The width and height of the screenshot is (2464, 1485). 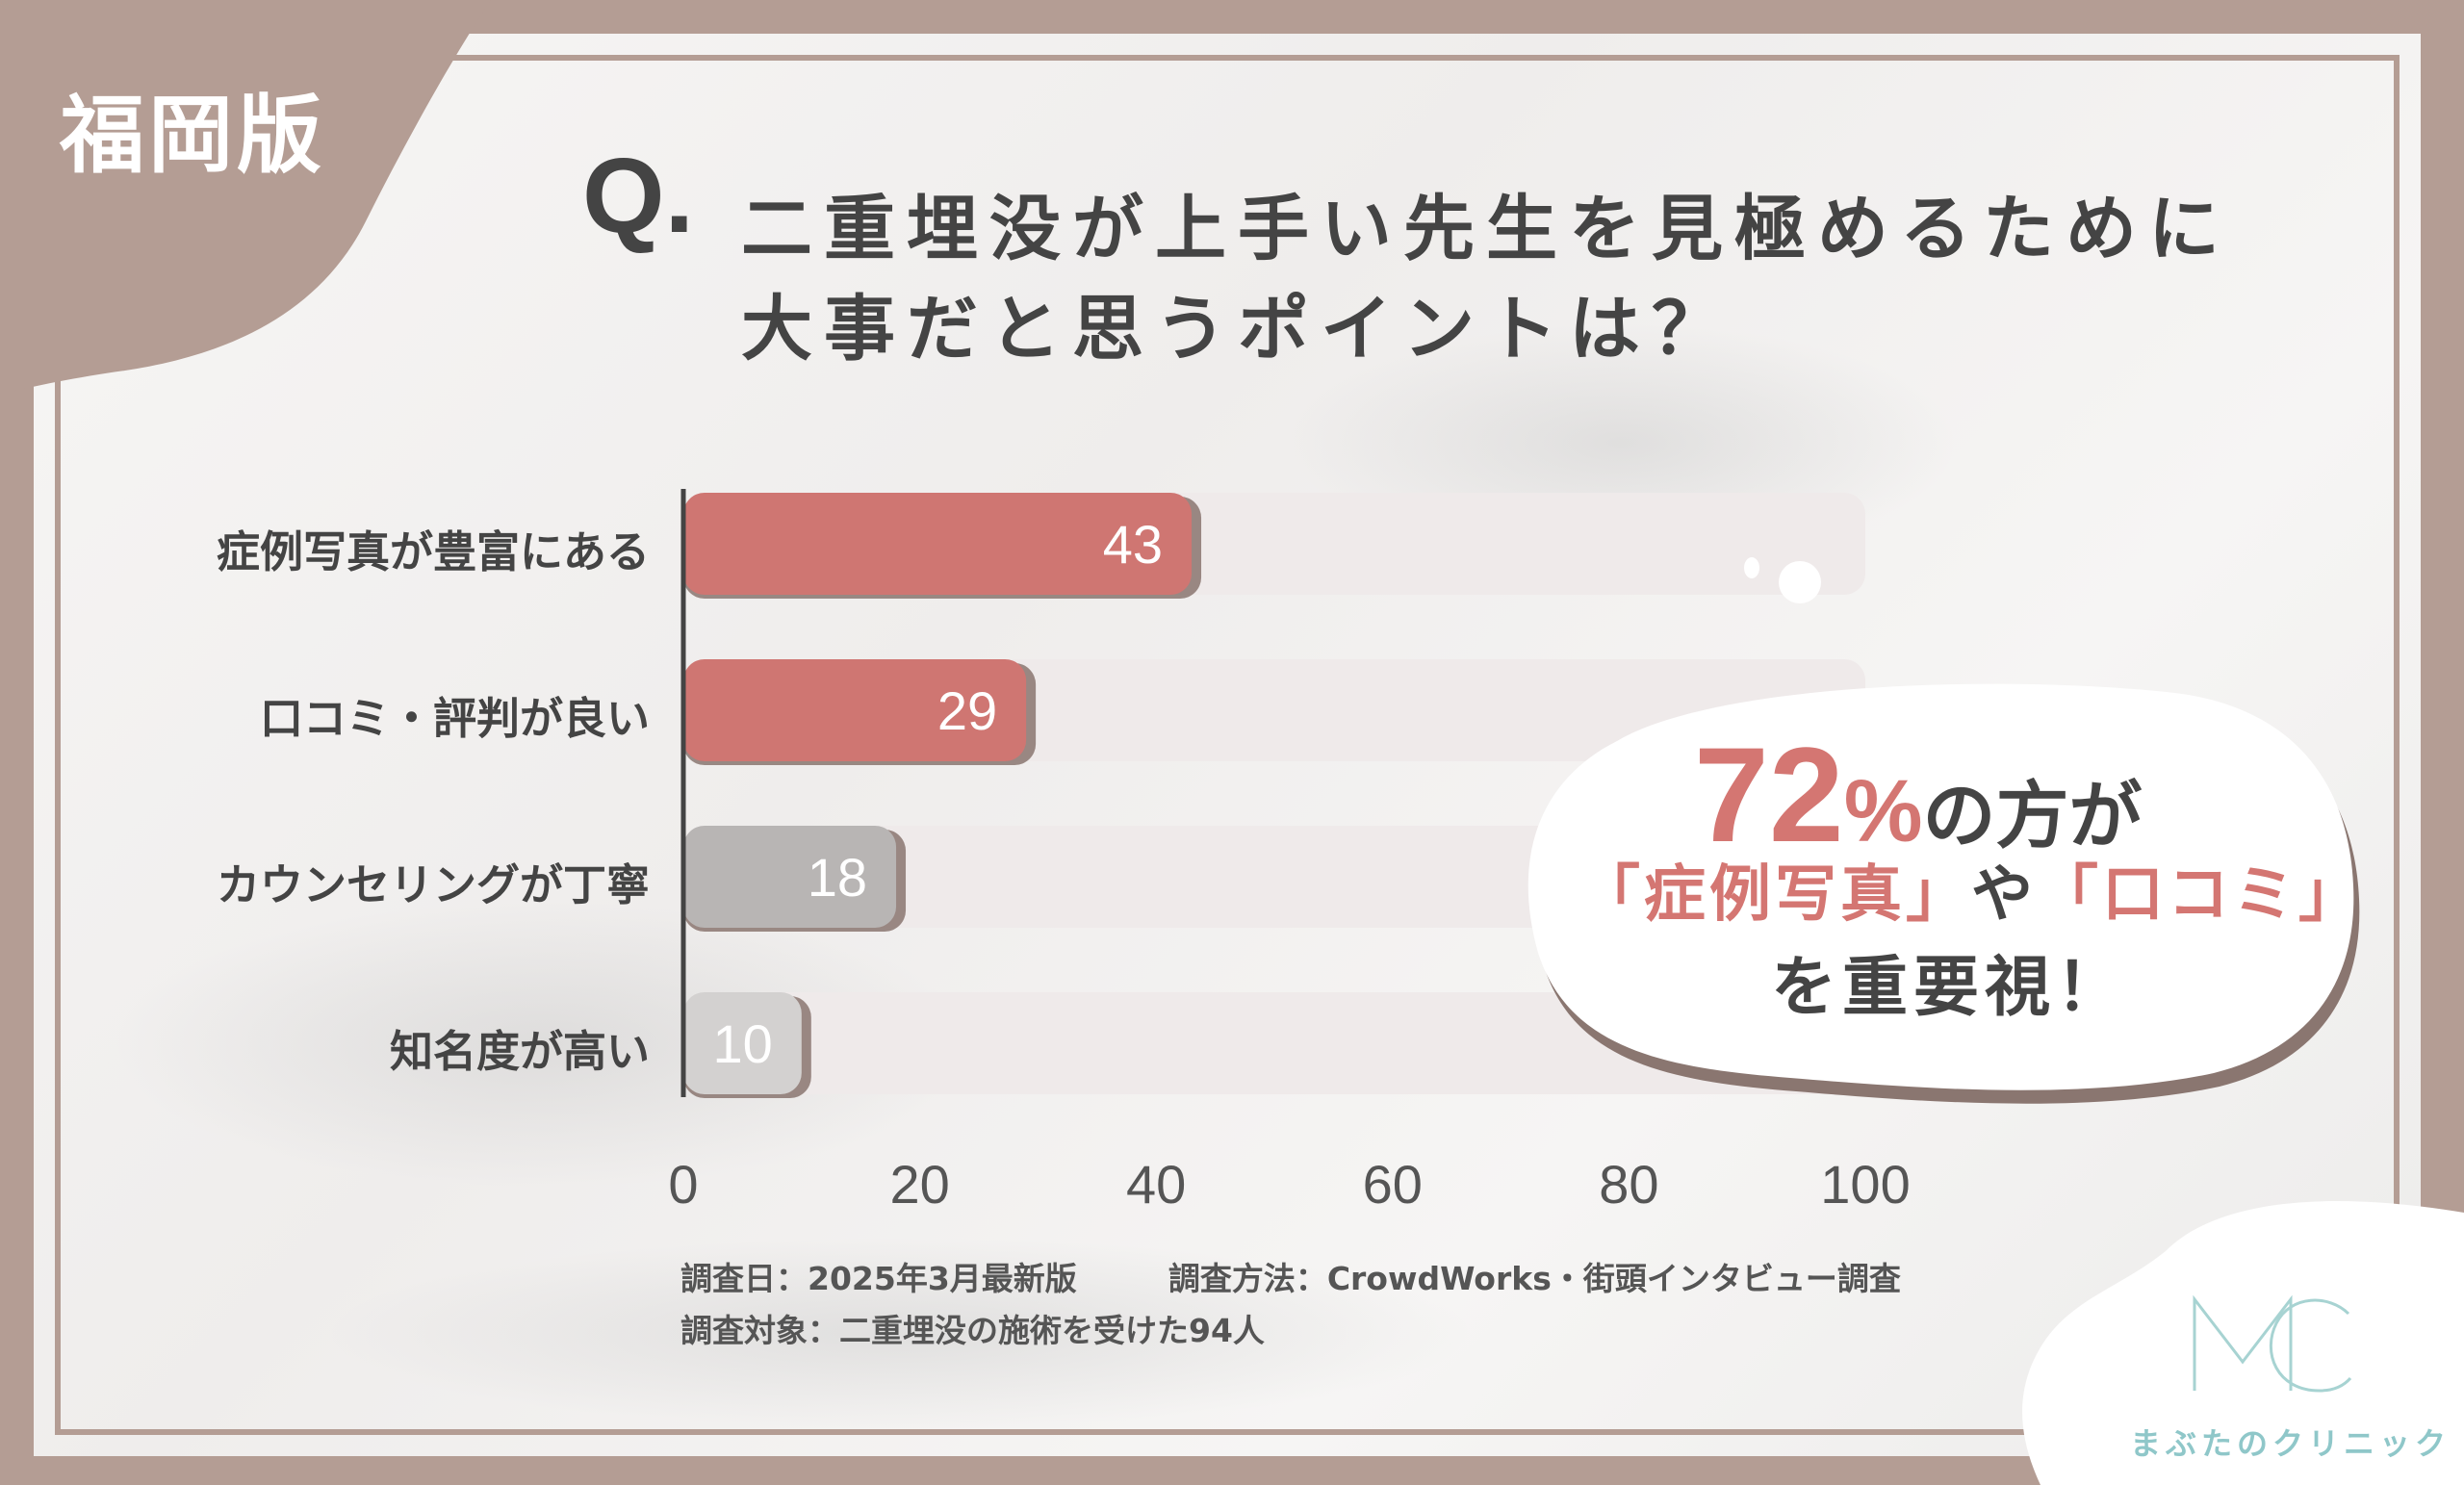 I want to click on callout-quote-1: 「症例写真」, so click(x=1774, y=895).